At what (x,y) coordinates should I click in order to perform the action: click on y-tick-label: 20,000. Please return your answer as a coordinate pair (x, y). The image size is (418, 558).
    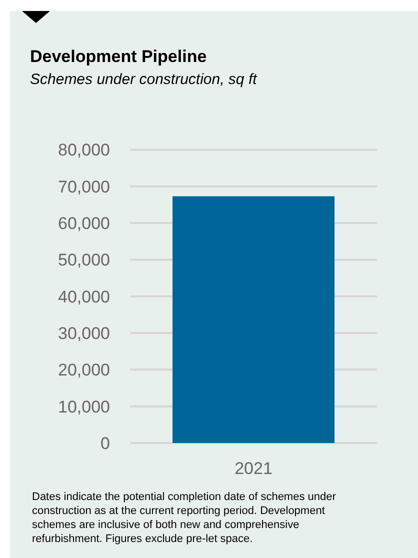
    Looking at the image, I should click on (84, 370).